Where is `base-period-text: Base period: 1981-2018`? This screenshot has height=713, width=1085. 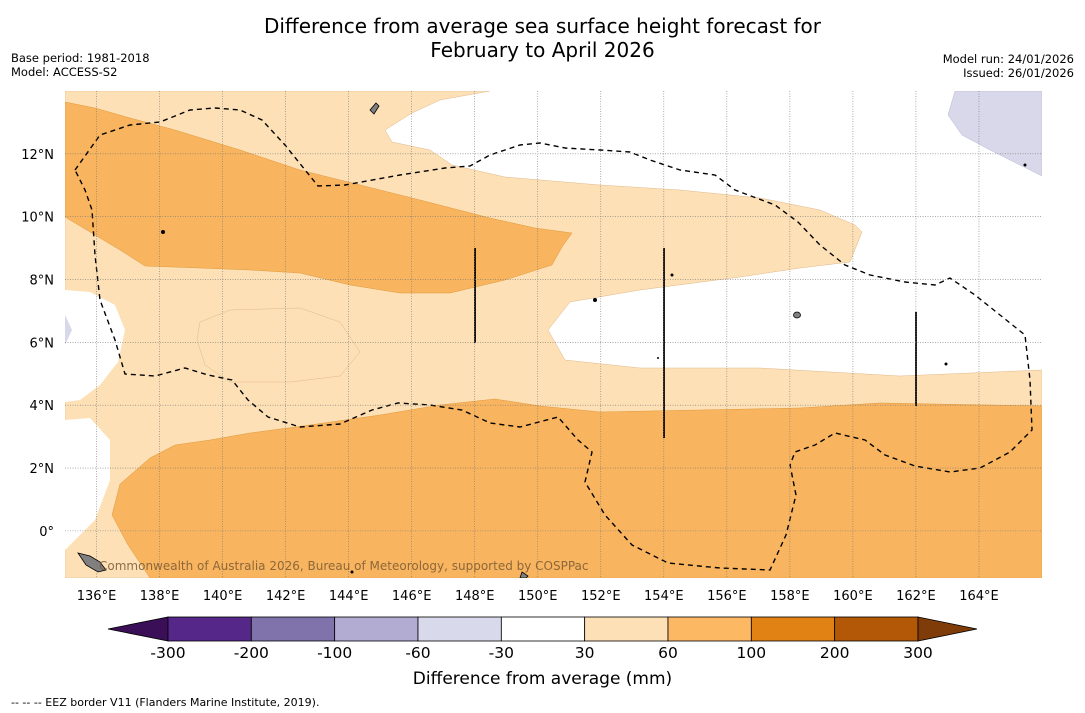 base-period-text: Base period: 1981-2018 is located at coordinates (80, 58).